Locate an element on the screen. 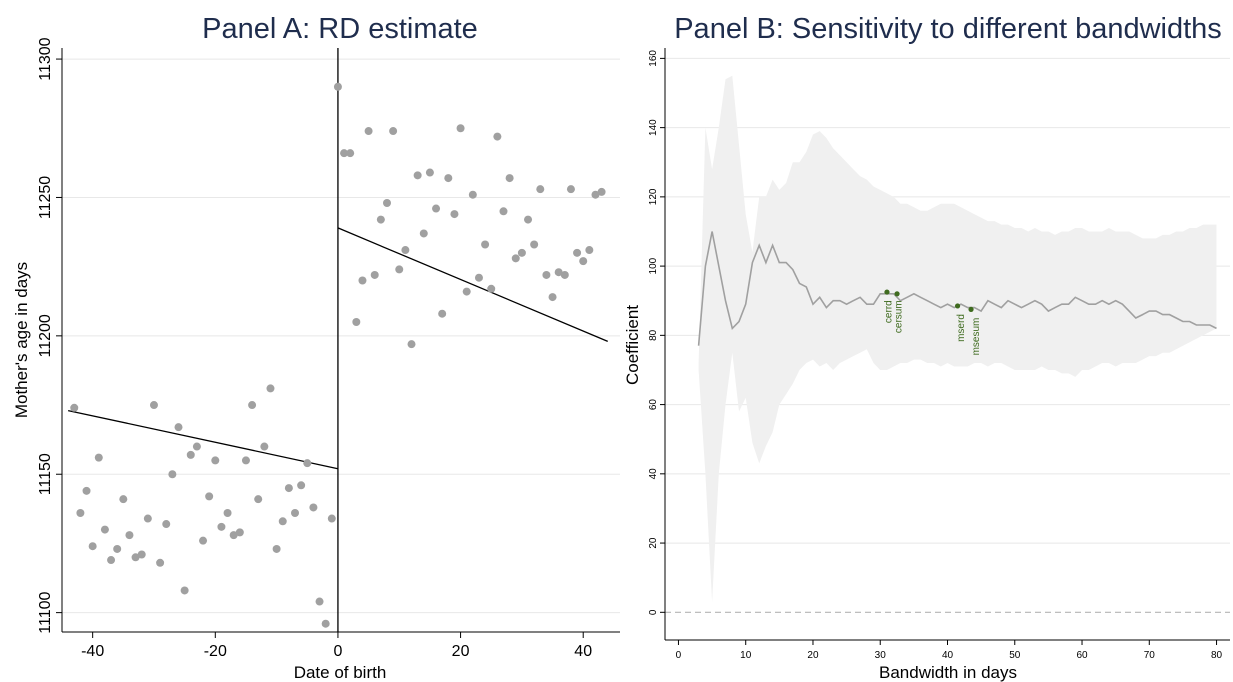  panel-b-x-label: Bandwidth in days is located at coordinates (948, 672).